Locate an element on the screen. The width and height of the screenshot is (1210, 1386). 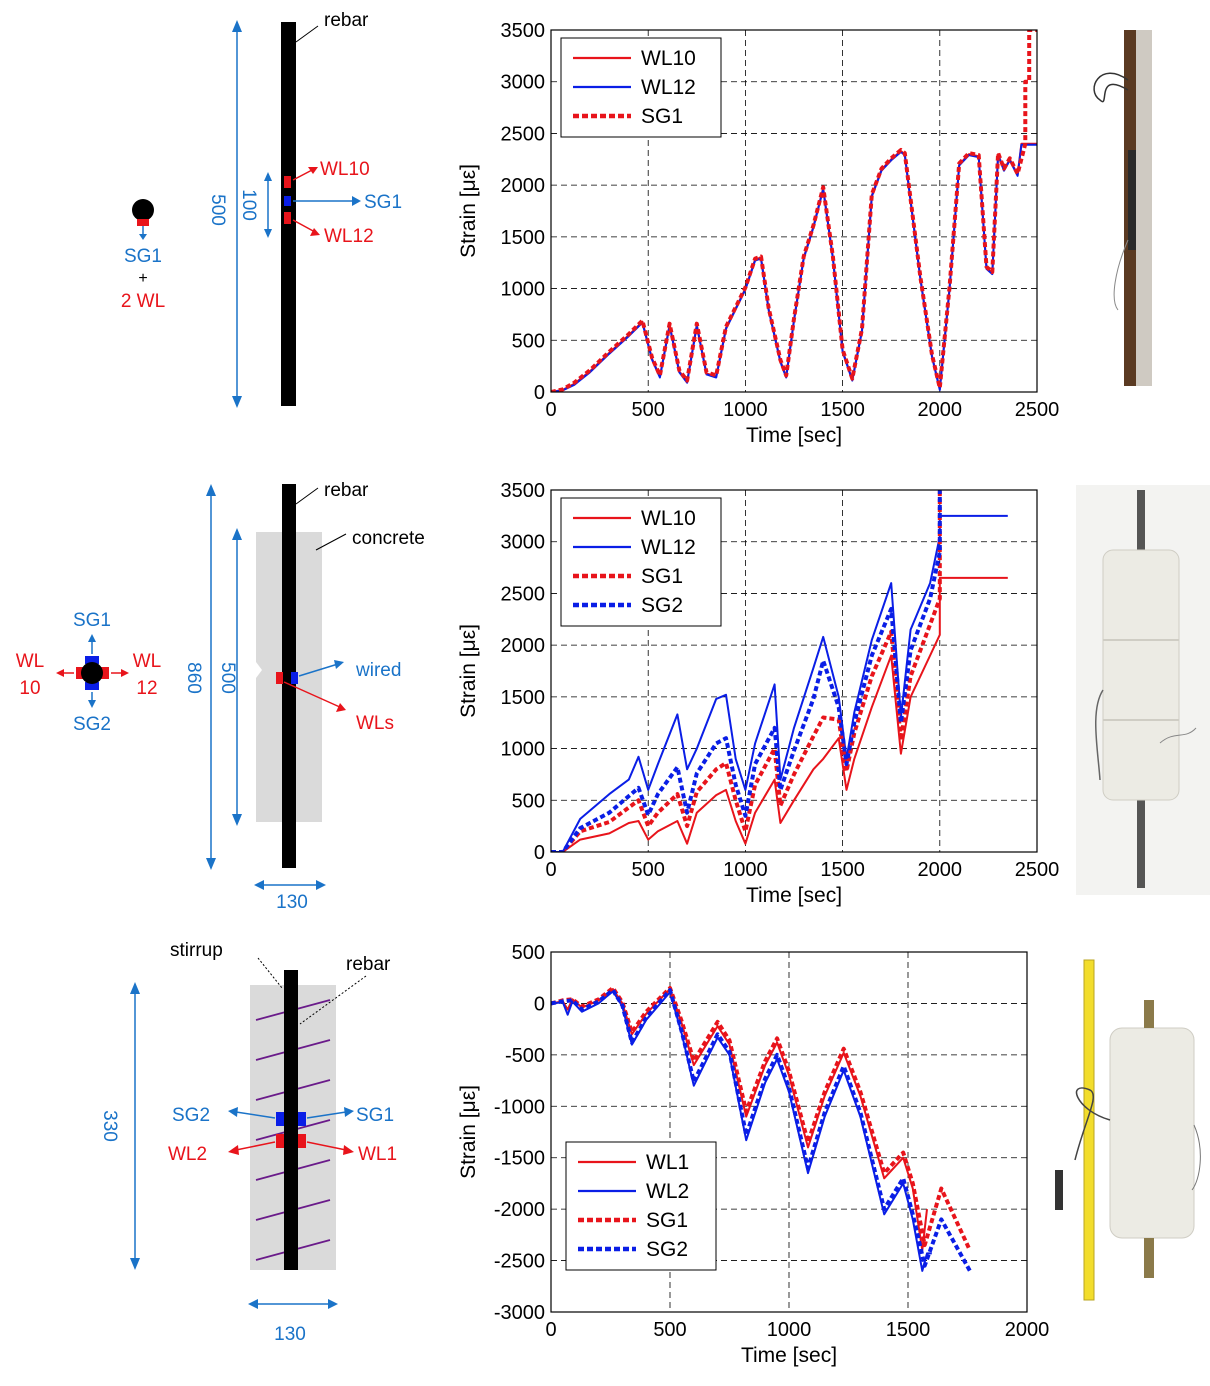
cross-wl-left-a: WL is located at coordinates (30, 661).